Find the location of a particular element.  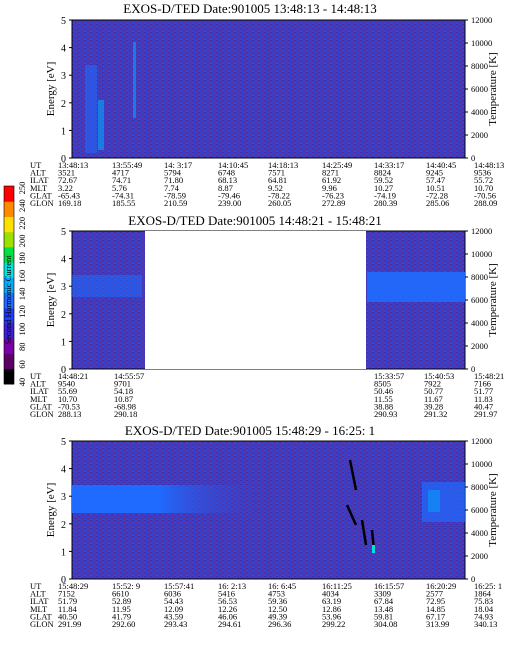

panel-1-y-axis: 0 1 2 3 4 5 is located at coordinates (66, 90).